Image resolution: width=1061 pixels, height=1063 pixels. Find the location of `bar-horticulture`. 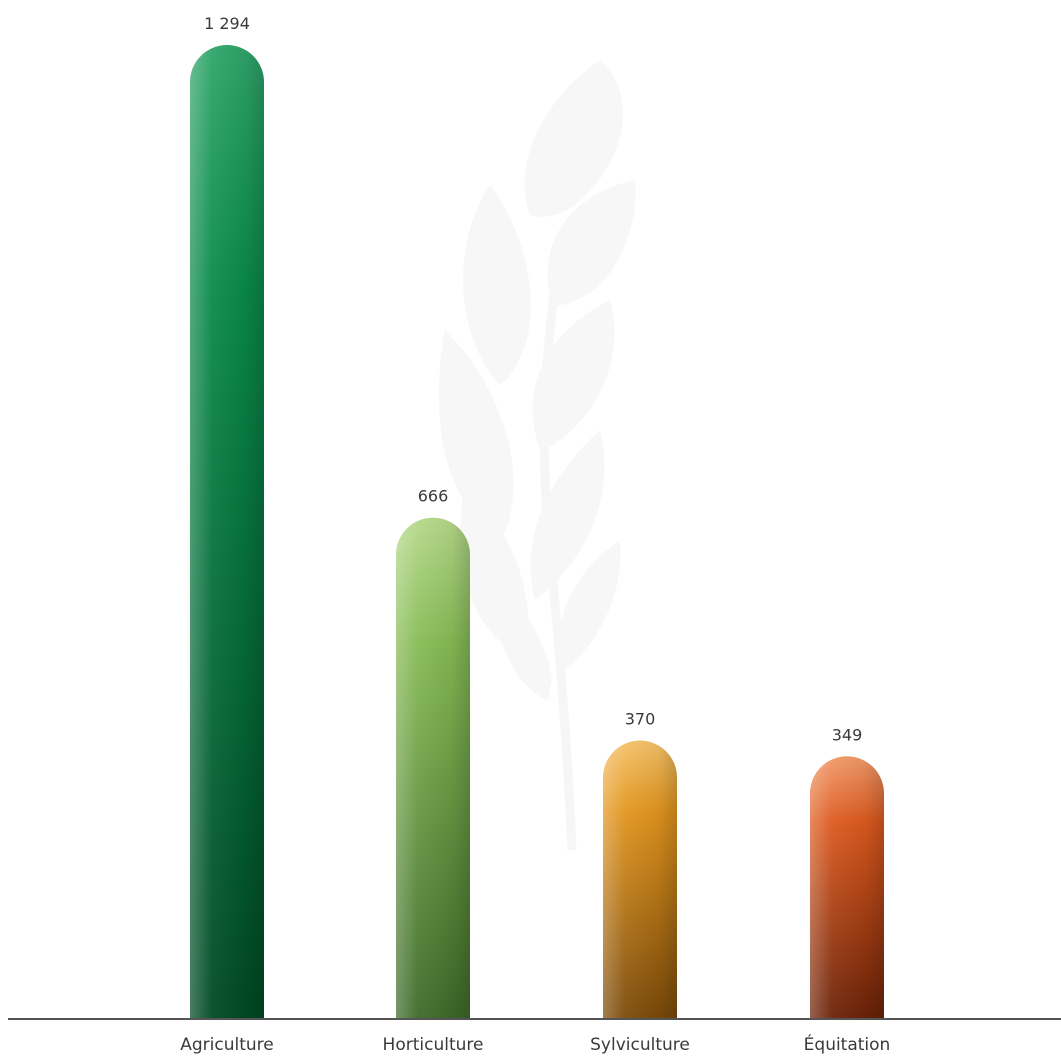

bar-horticulture is located at coordinates (433, 768).